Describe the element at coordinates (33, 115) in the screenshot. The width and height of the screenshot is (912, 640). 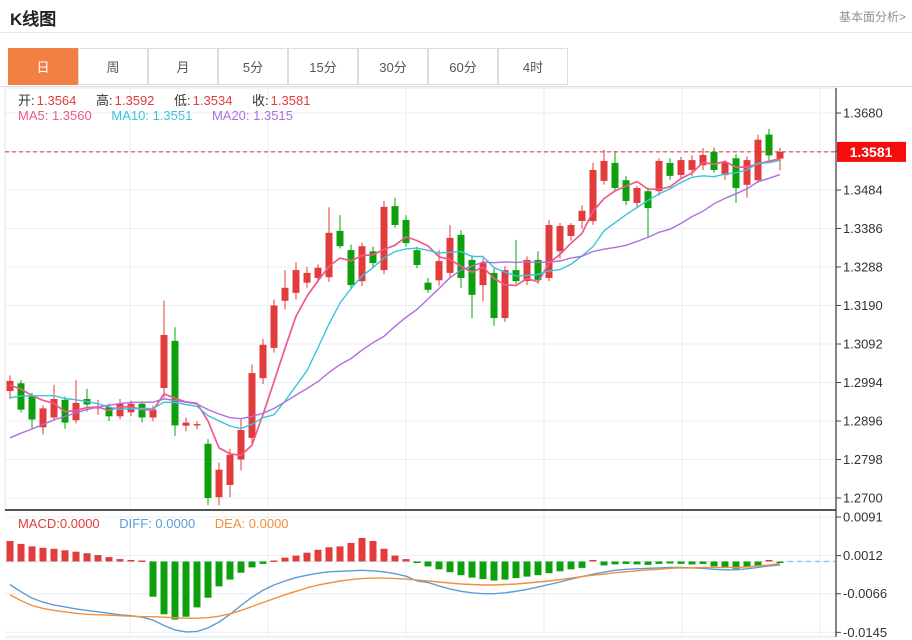
I see `ma5-label: MA5:` at that location.